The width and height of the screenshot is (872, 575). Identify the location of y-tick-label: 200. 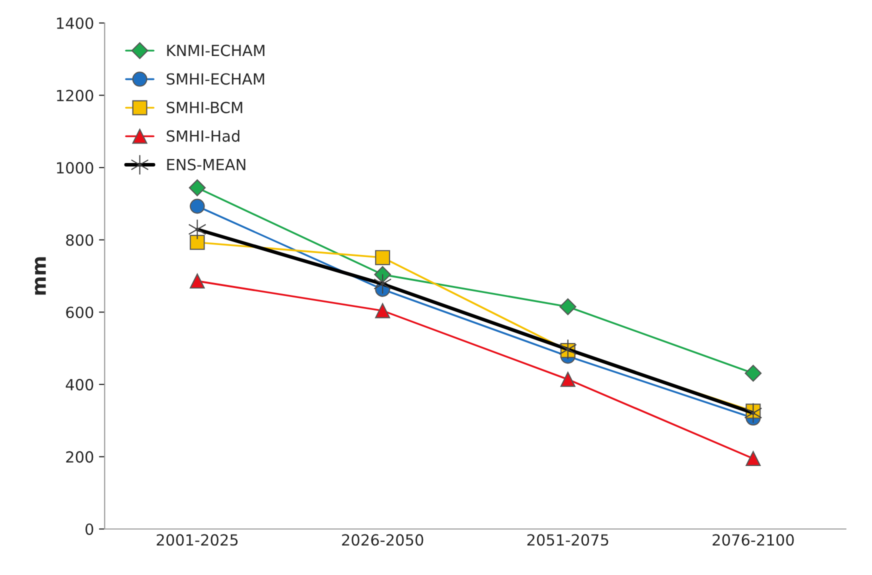
(80, 457).